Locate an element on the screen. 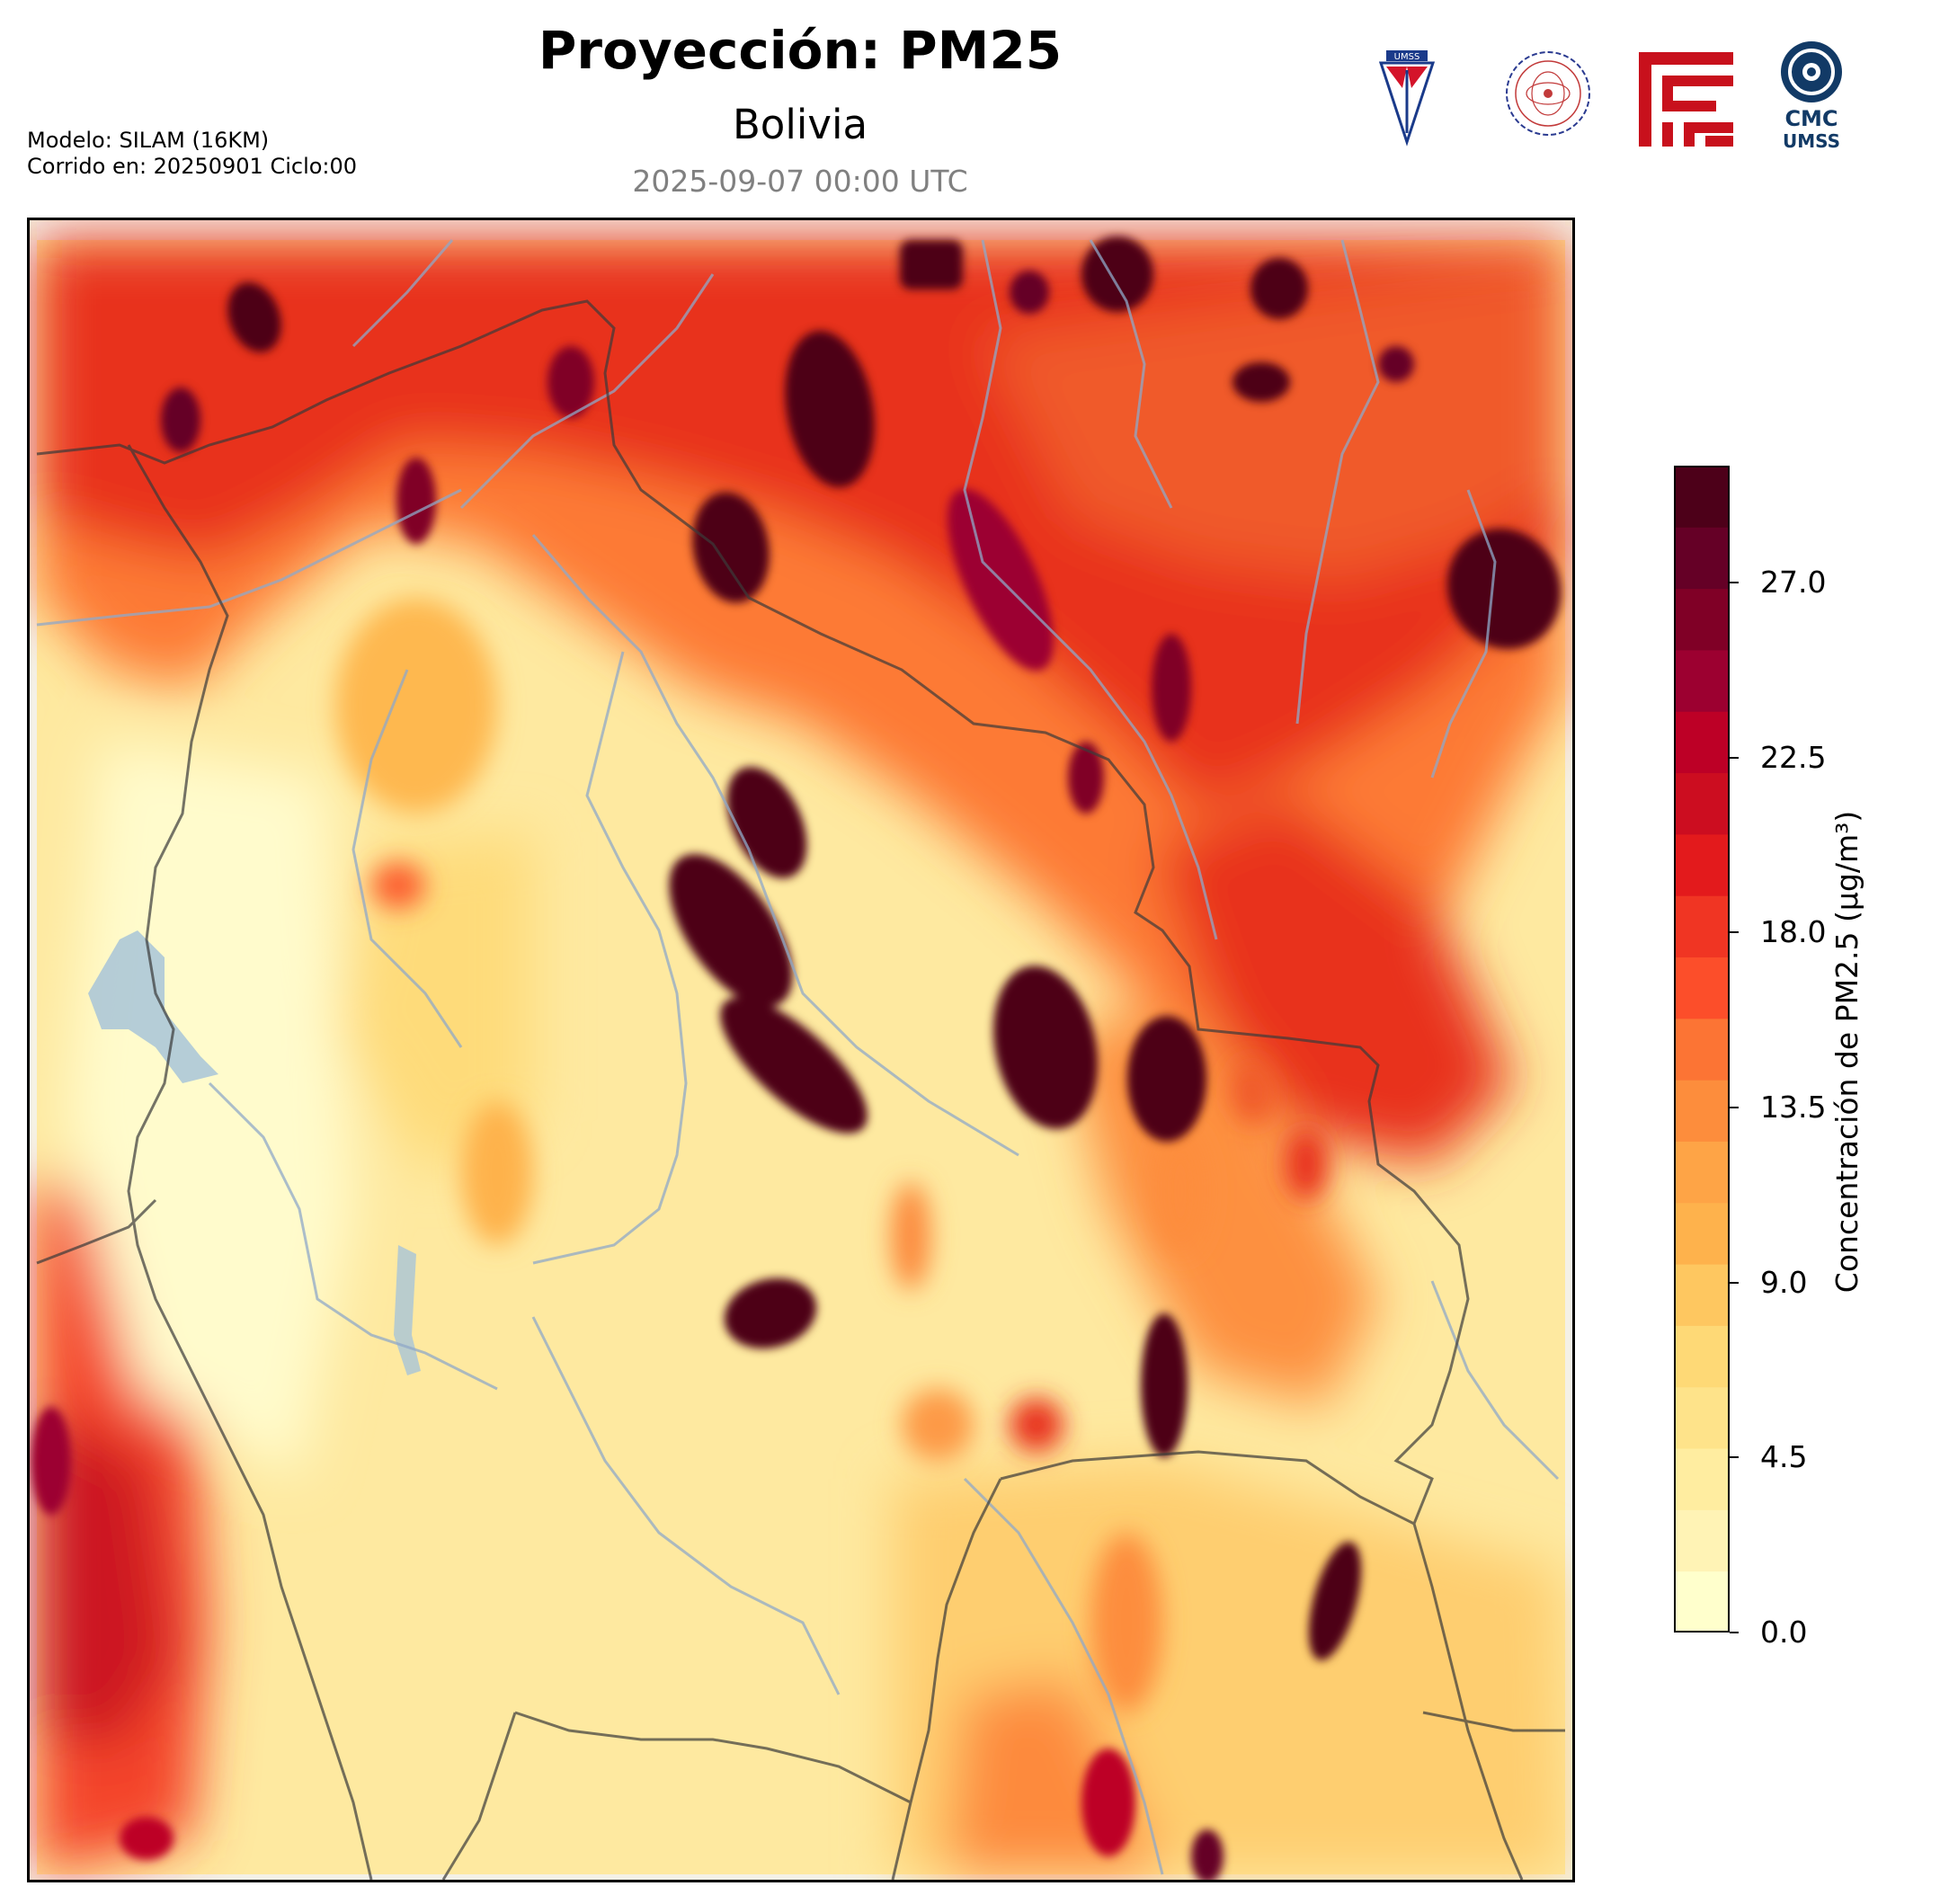  cmc-umss-logo: CMC UMSS is located at coordinates (1811, 96).